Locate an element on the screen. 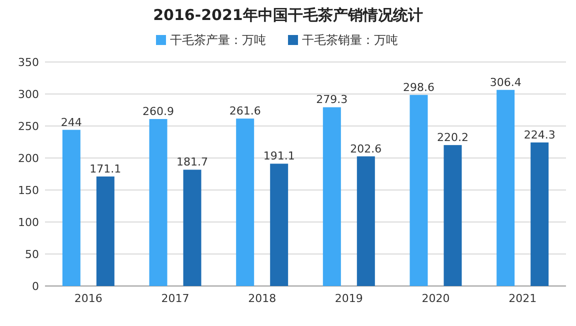 The height and width of the screenshot is (326, 576). x-tick-label: 2016 is located at coordinates (88, 298).